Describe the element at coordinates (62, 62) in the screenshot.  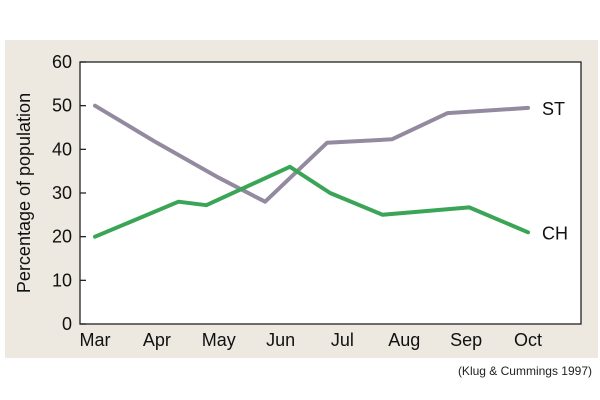
I see `y-tick-label: 60` at that location.